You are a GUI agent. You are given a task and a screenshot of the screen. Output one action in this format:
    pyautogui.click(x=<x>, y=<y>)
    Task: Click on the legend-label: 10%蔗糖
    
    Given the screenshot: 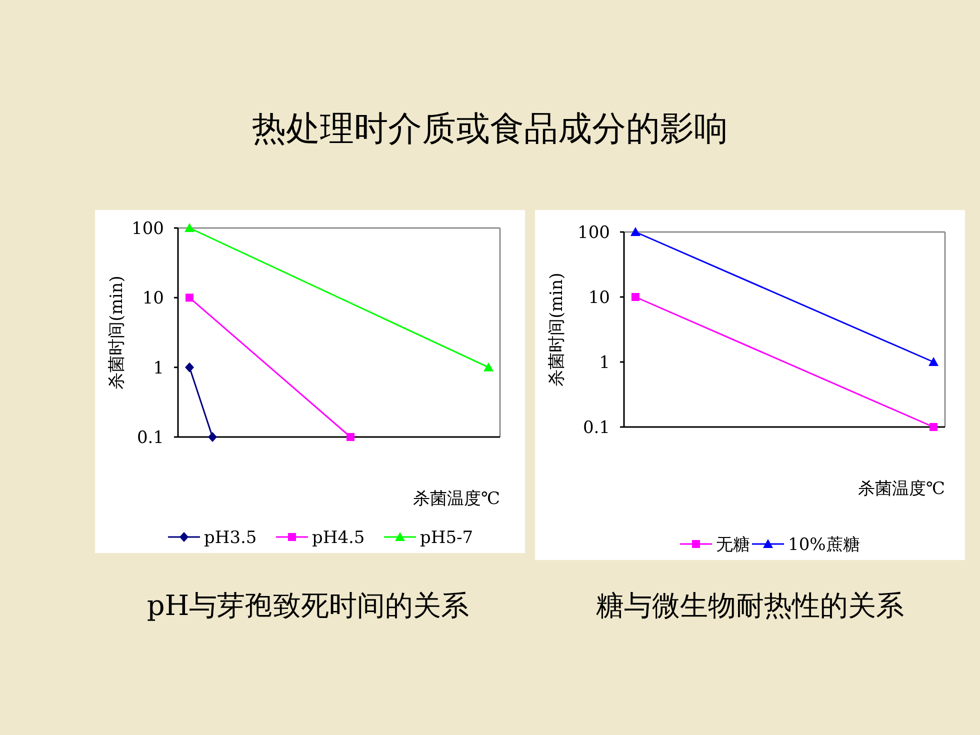 What is the action you would take?
    pyautogui.click(x=824, y=545)
    